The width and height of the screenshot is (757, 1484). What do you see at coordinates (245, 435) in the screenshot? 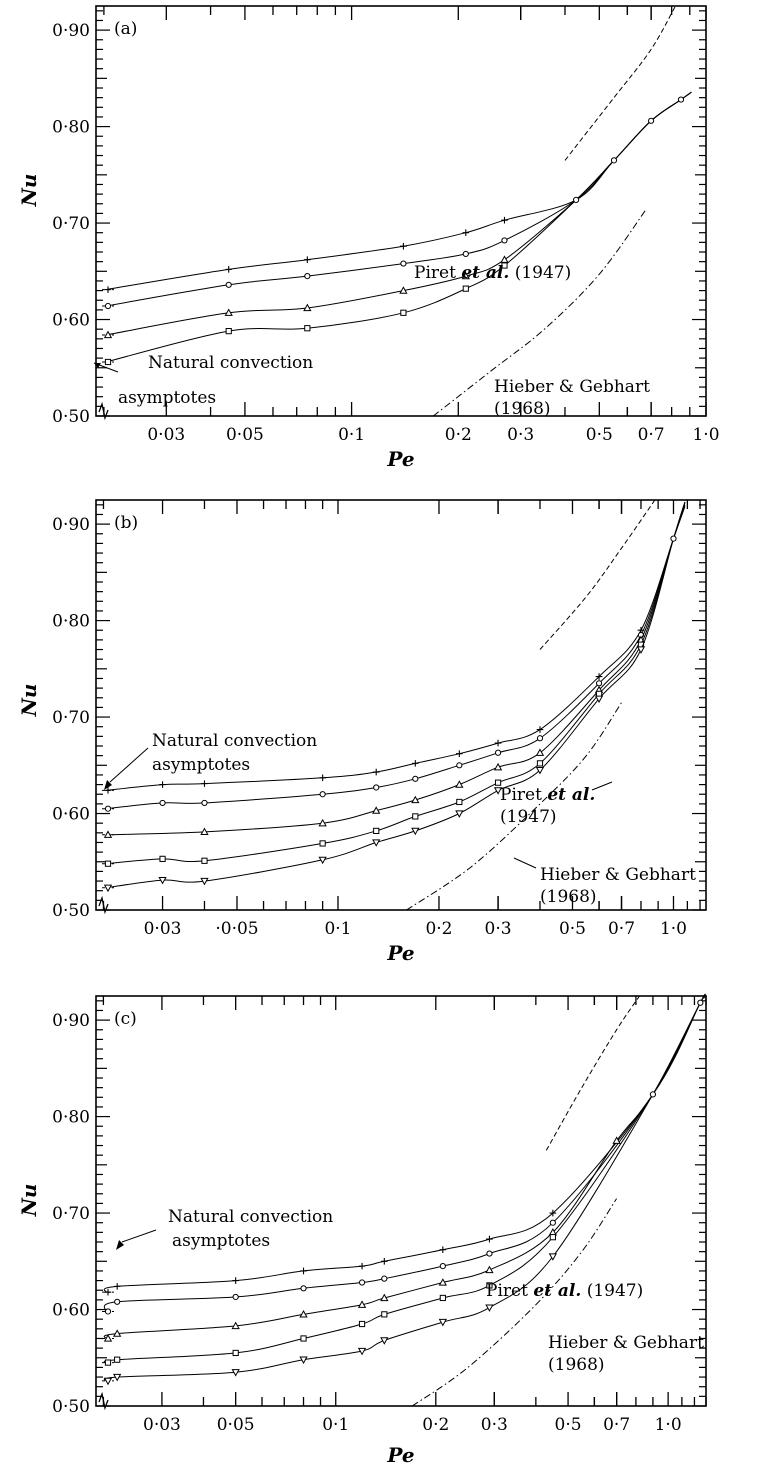
I see `x-tick-label: 0·05` at bounding box center [245, 435].